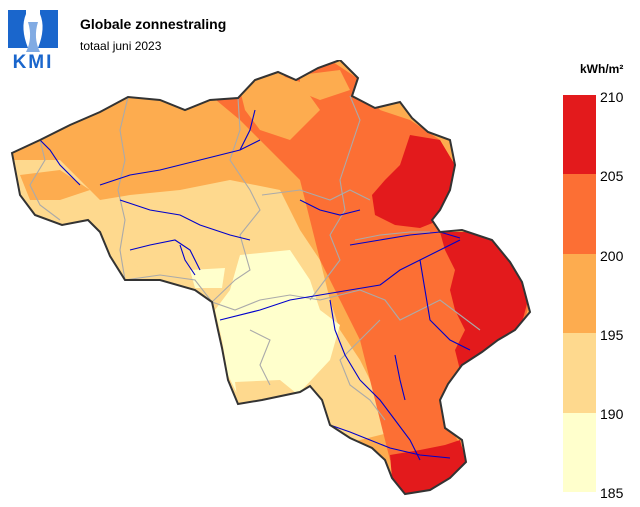 Image resolution: width=640 pixels, height=507 pixels. I want to click on legend-color-bar, so click(579, 293).